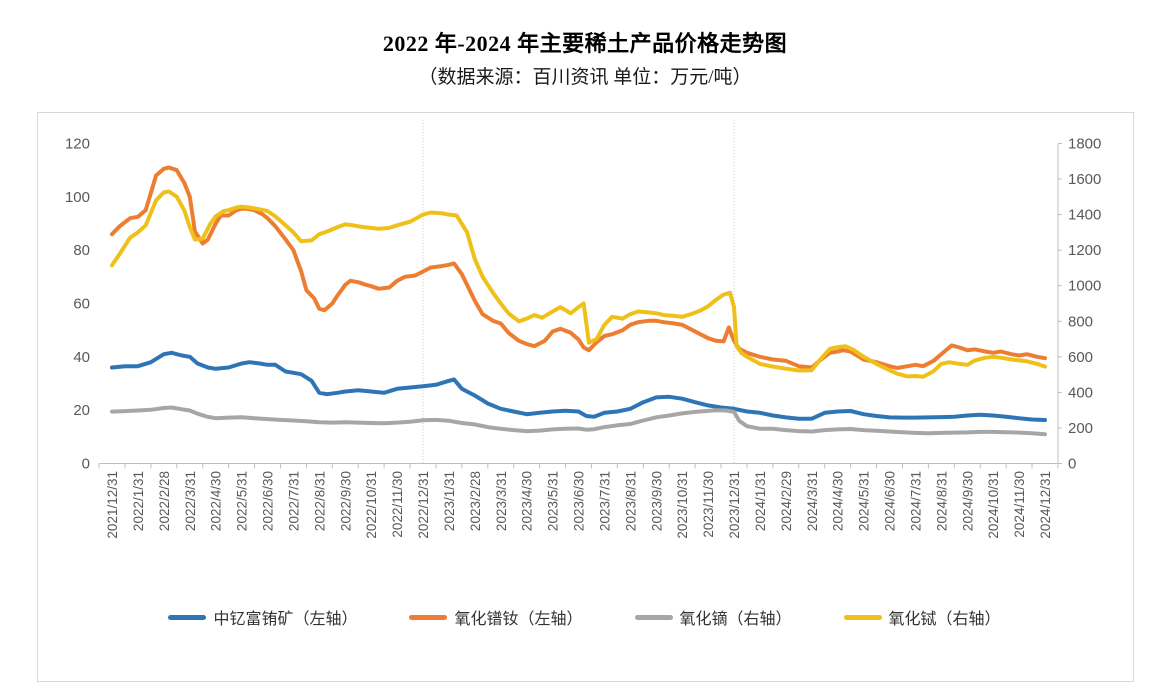  Describe the element at coordinates (371, 505) in the screenshot. I see `x-axis-date-label: 2022/10/31` at that location.